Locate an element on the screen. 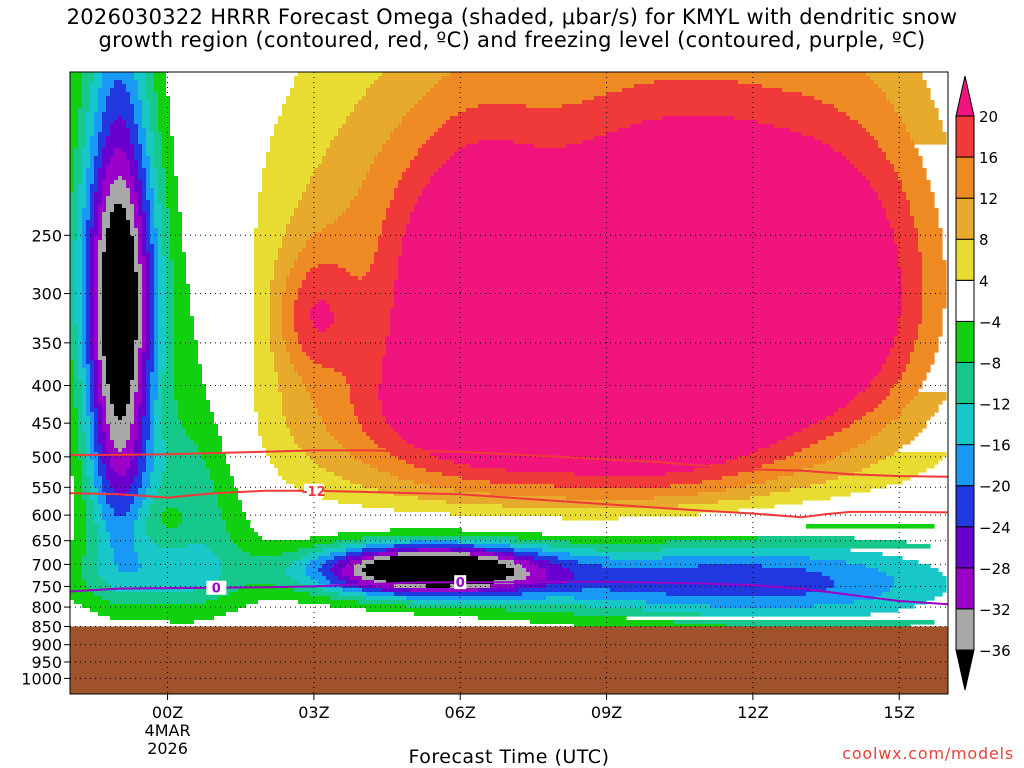 This screenshot has width=1024, height=768. colorbar-box is located at coordinates (965, 506).